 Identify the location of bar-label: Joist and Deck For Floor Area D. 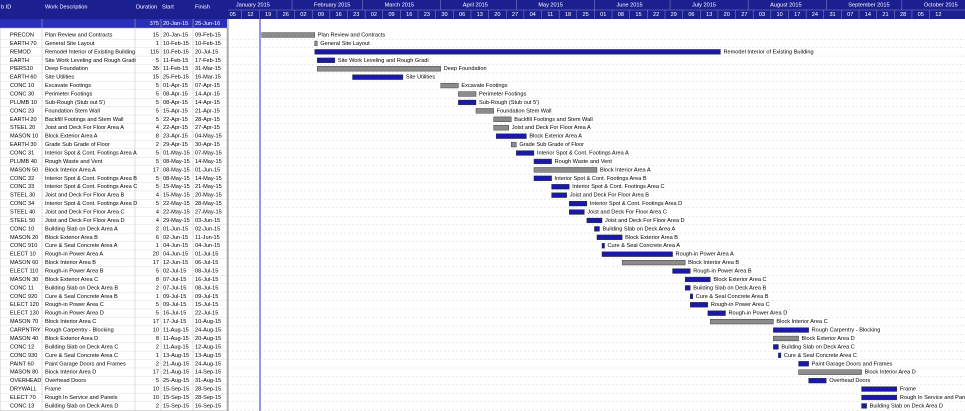
(645, 221).